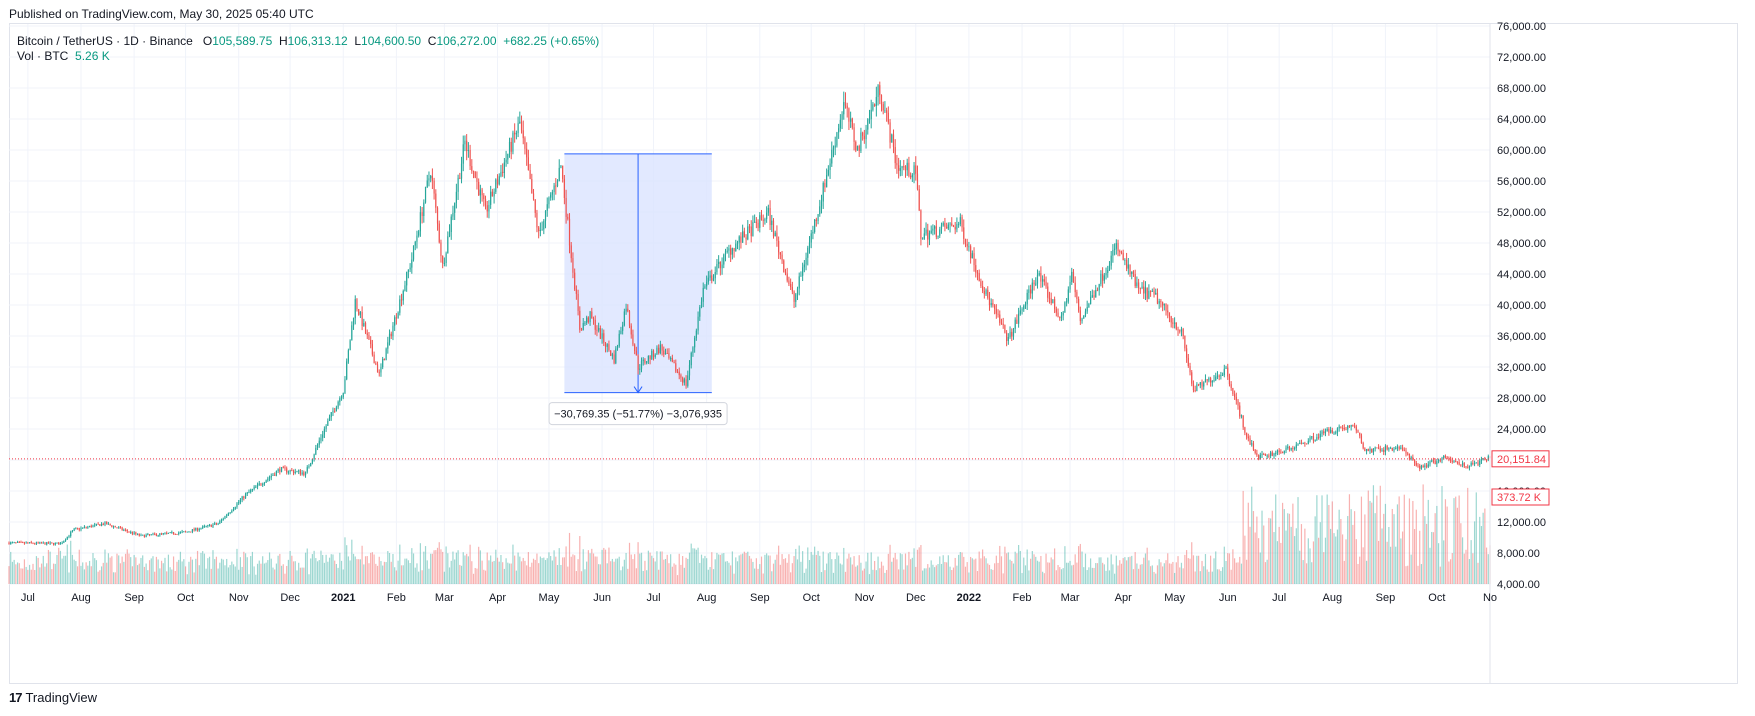  Describe the element at coordinates (43, 56) in the screenshot. I see `volume-label: Vol · BTC` at that location.